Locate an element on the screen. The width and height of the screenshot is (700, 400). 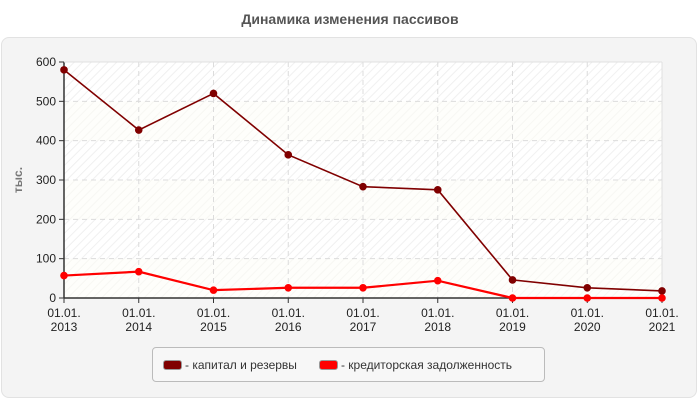
x-tick-label: 2016 is located at coordinates (288, 327).